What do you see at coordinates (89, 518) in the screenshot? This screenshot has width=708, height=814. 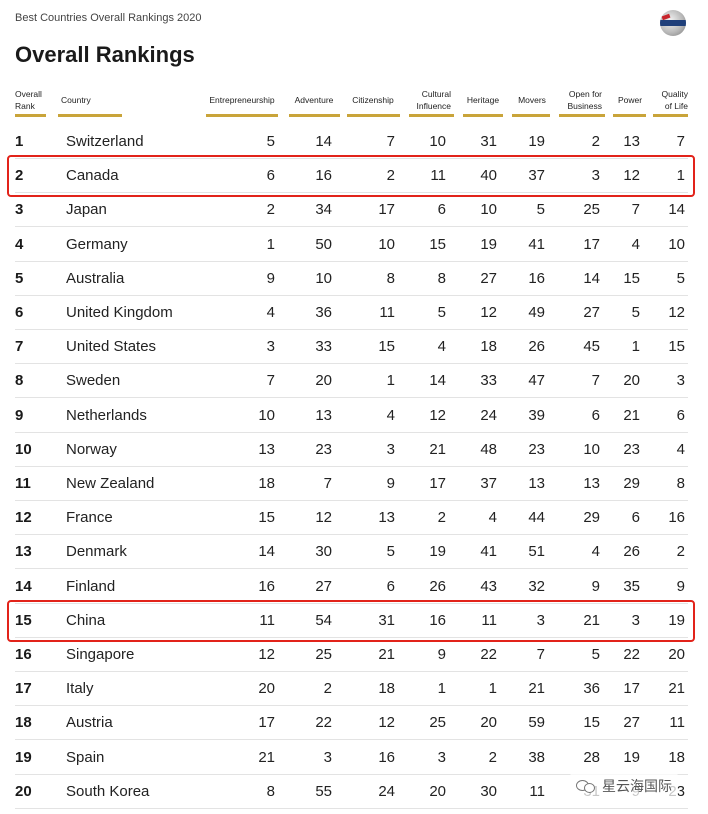 I see `country-cell: France` at bounding box center [89, 518].